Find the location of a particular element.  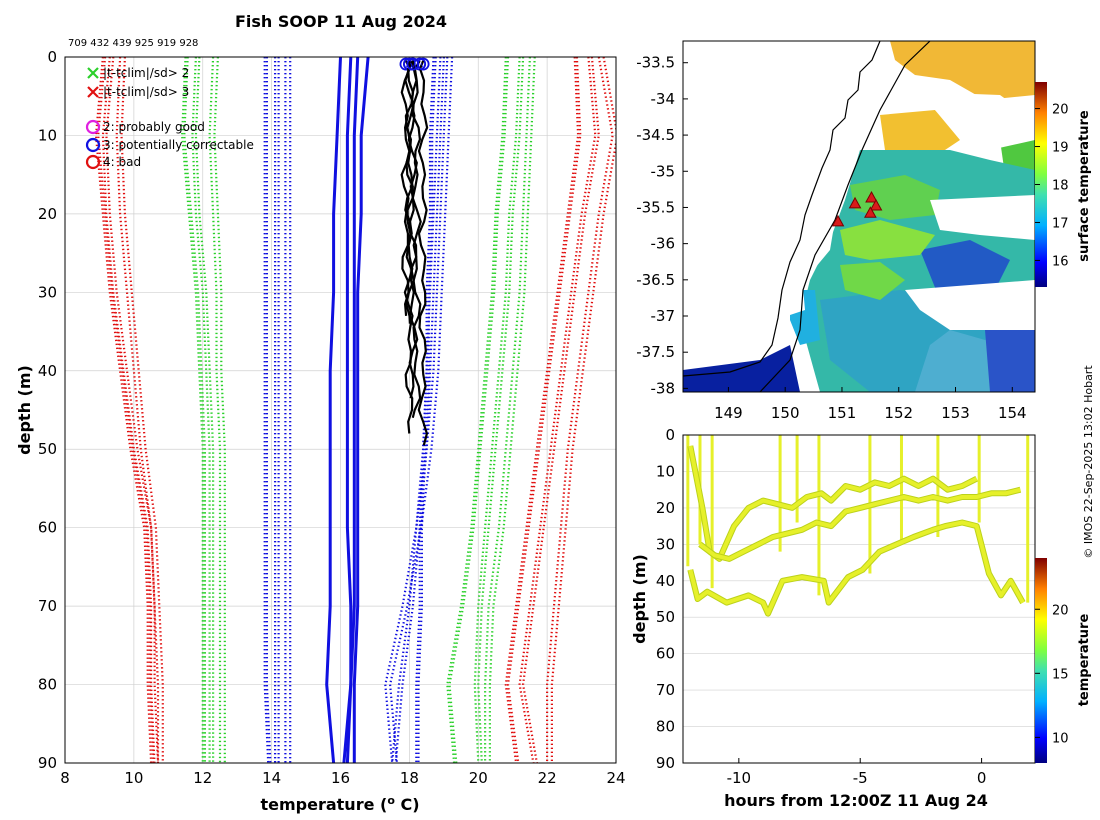

map-ytick-label: -33.5 is located at coordinates (655, 63).